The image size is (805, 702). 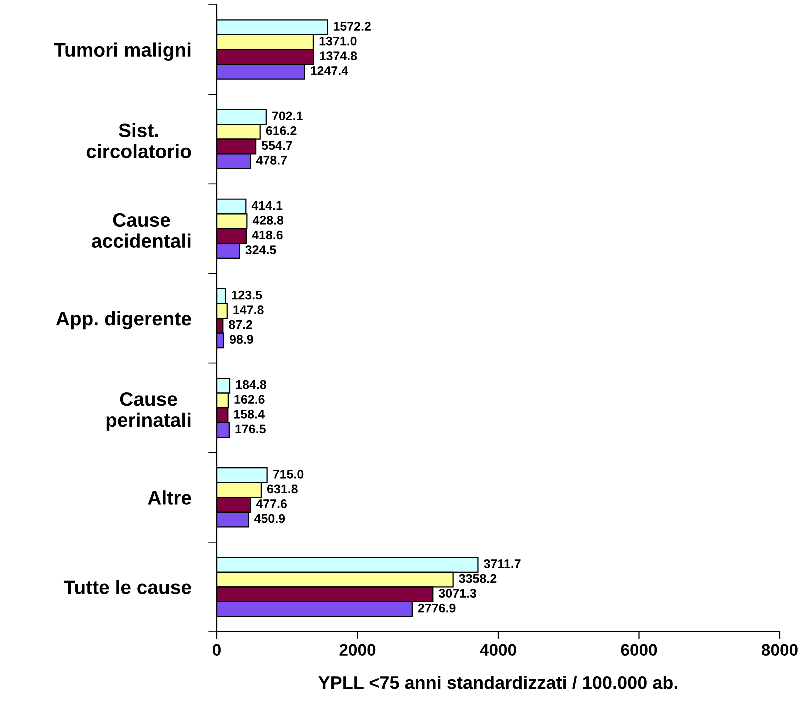 I want to click on text: 123.5, so click(x=247, y=295).